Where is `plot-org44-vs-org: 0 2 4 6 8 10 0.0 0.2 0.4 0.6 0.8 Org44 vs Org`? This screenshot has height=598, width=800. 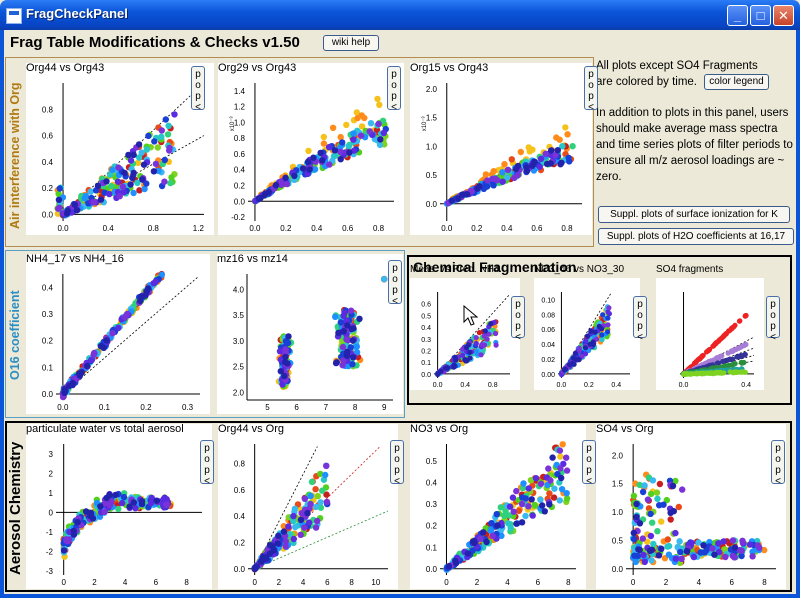
plot-org44-vs-org: 0 2 4 6 8 10 0.0 0.2 0.4 0.6 0.8 Org44 vs Org is located at coordinates (308, 506).